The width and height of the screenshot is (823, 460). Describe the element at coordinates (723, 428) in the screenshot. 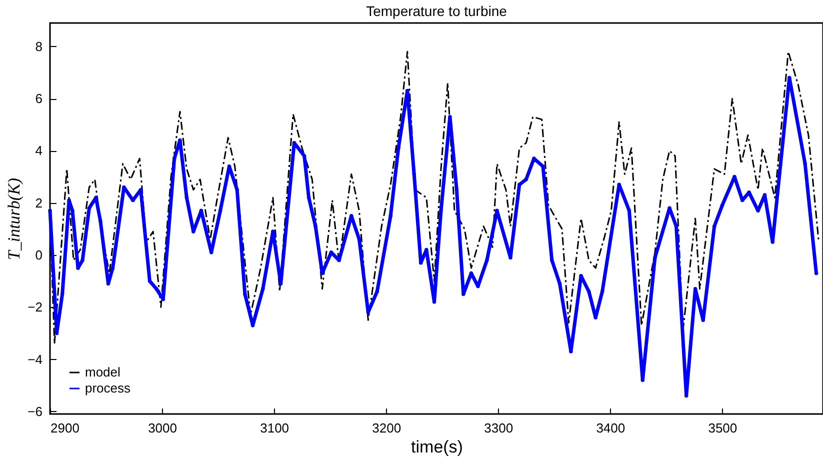

I see `x-tick-label: 3500` at that location.